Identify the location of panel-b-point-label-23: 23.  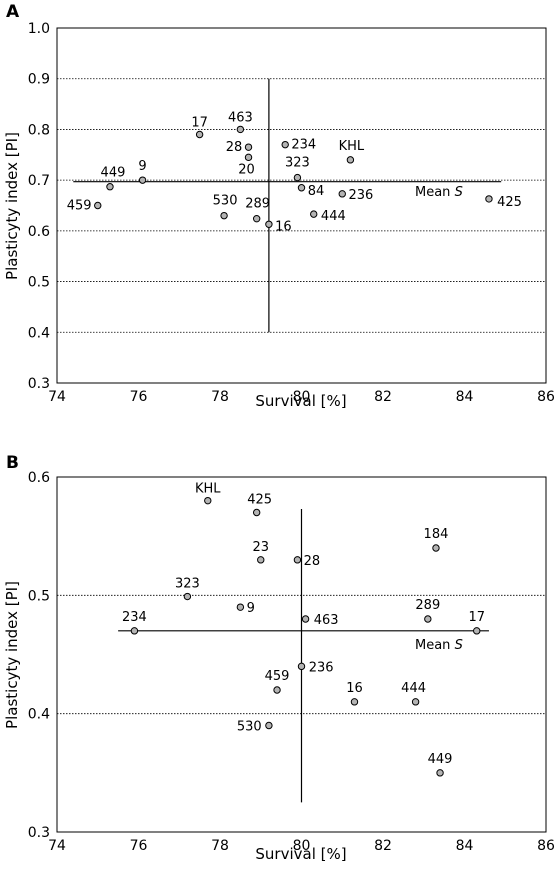
(260, 547).